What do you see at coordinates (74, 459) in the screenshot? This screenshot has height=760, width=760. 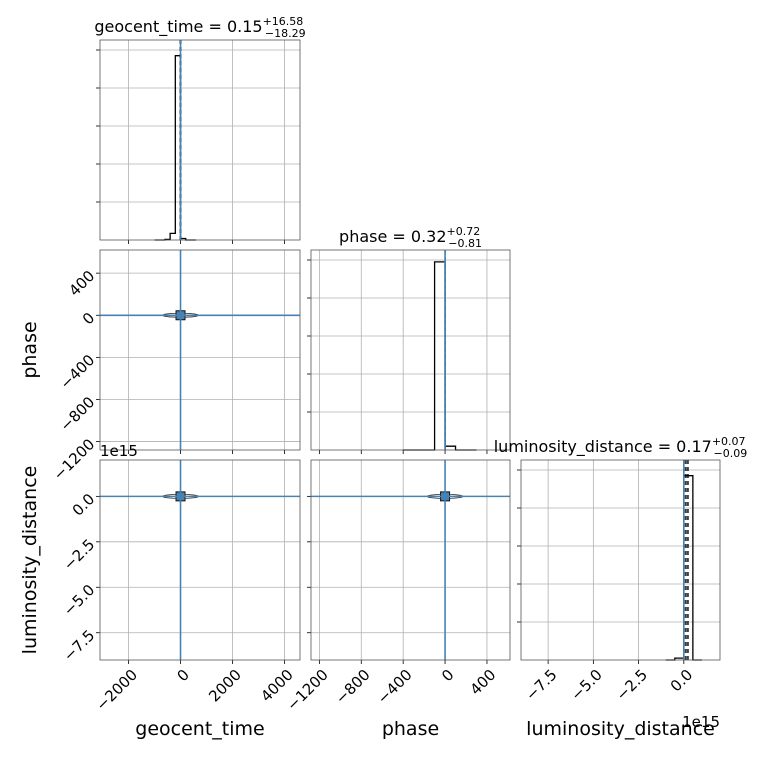 I see `y-tick-label: −1200` at bounding box center [74, 459].